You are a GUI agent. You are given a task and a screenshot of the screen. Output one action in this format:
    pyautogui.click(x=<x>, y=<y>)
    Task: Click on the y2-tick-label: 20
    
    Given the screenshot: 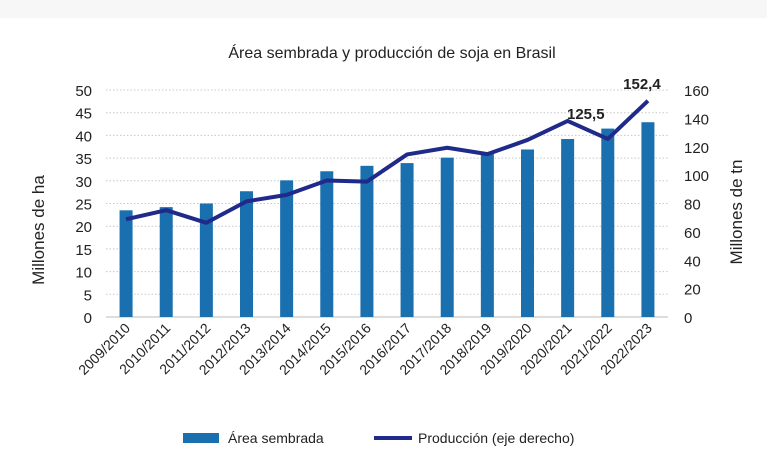 What is the action you would take?
    pyautogui.click(x=692, y=290)
    